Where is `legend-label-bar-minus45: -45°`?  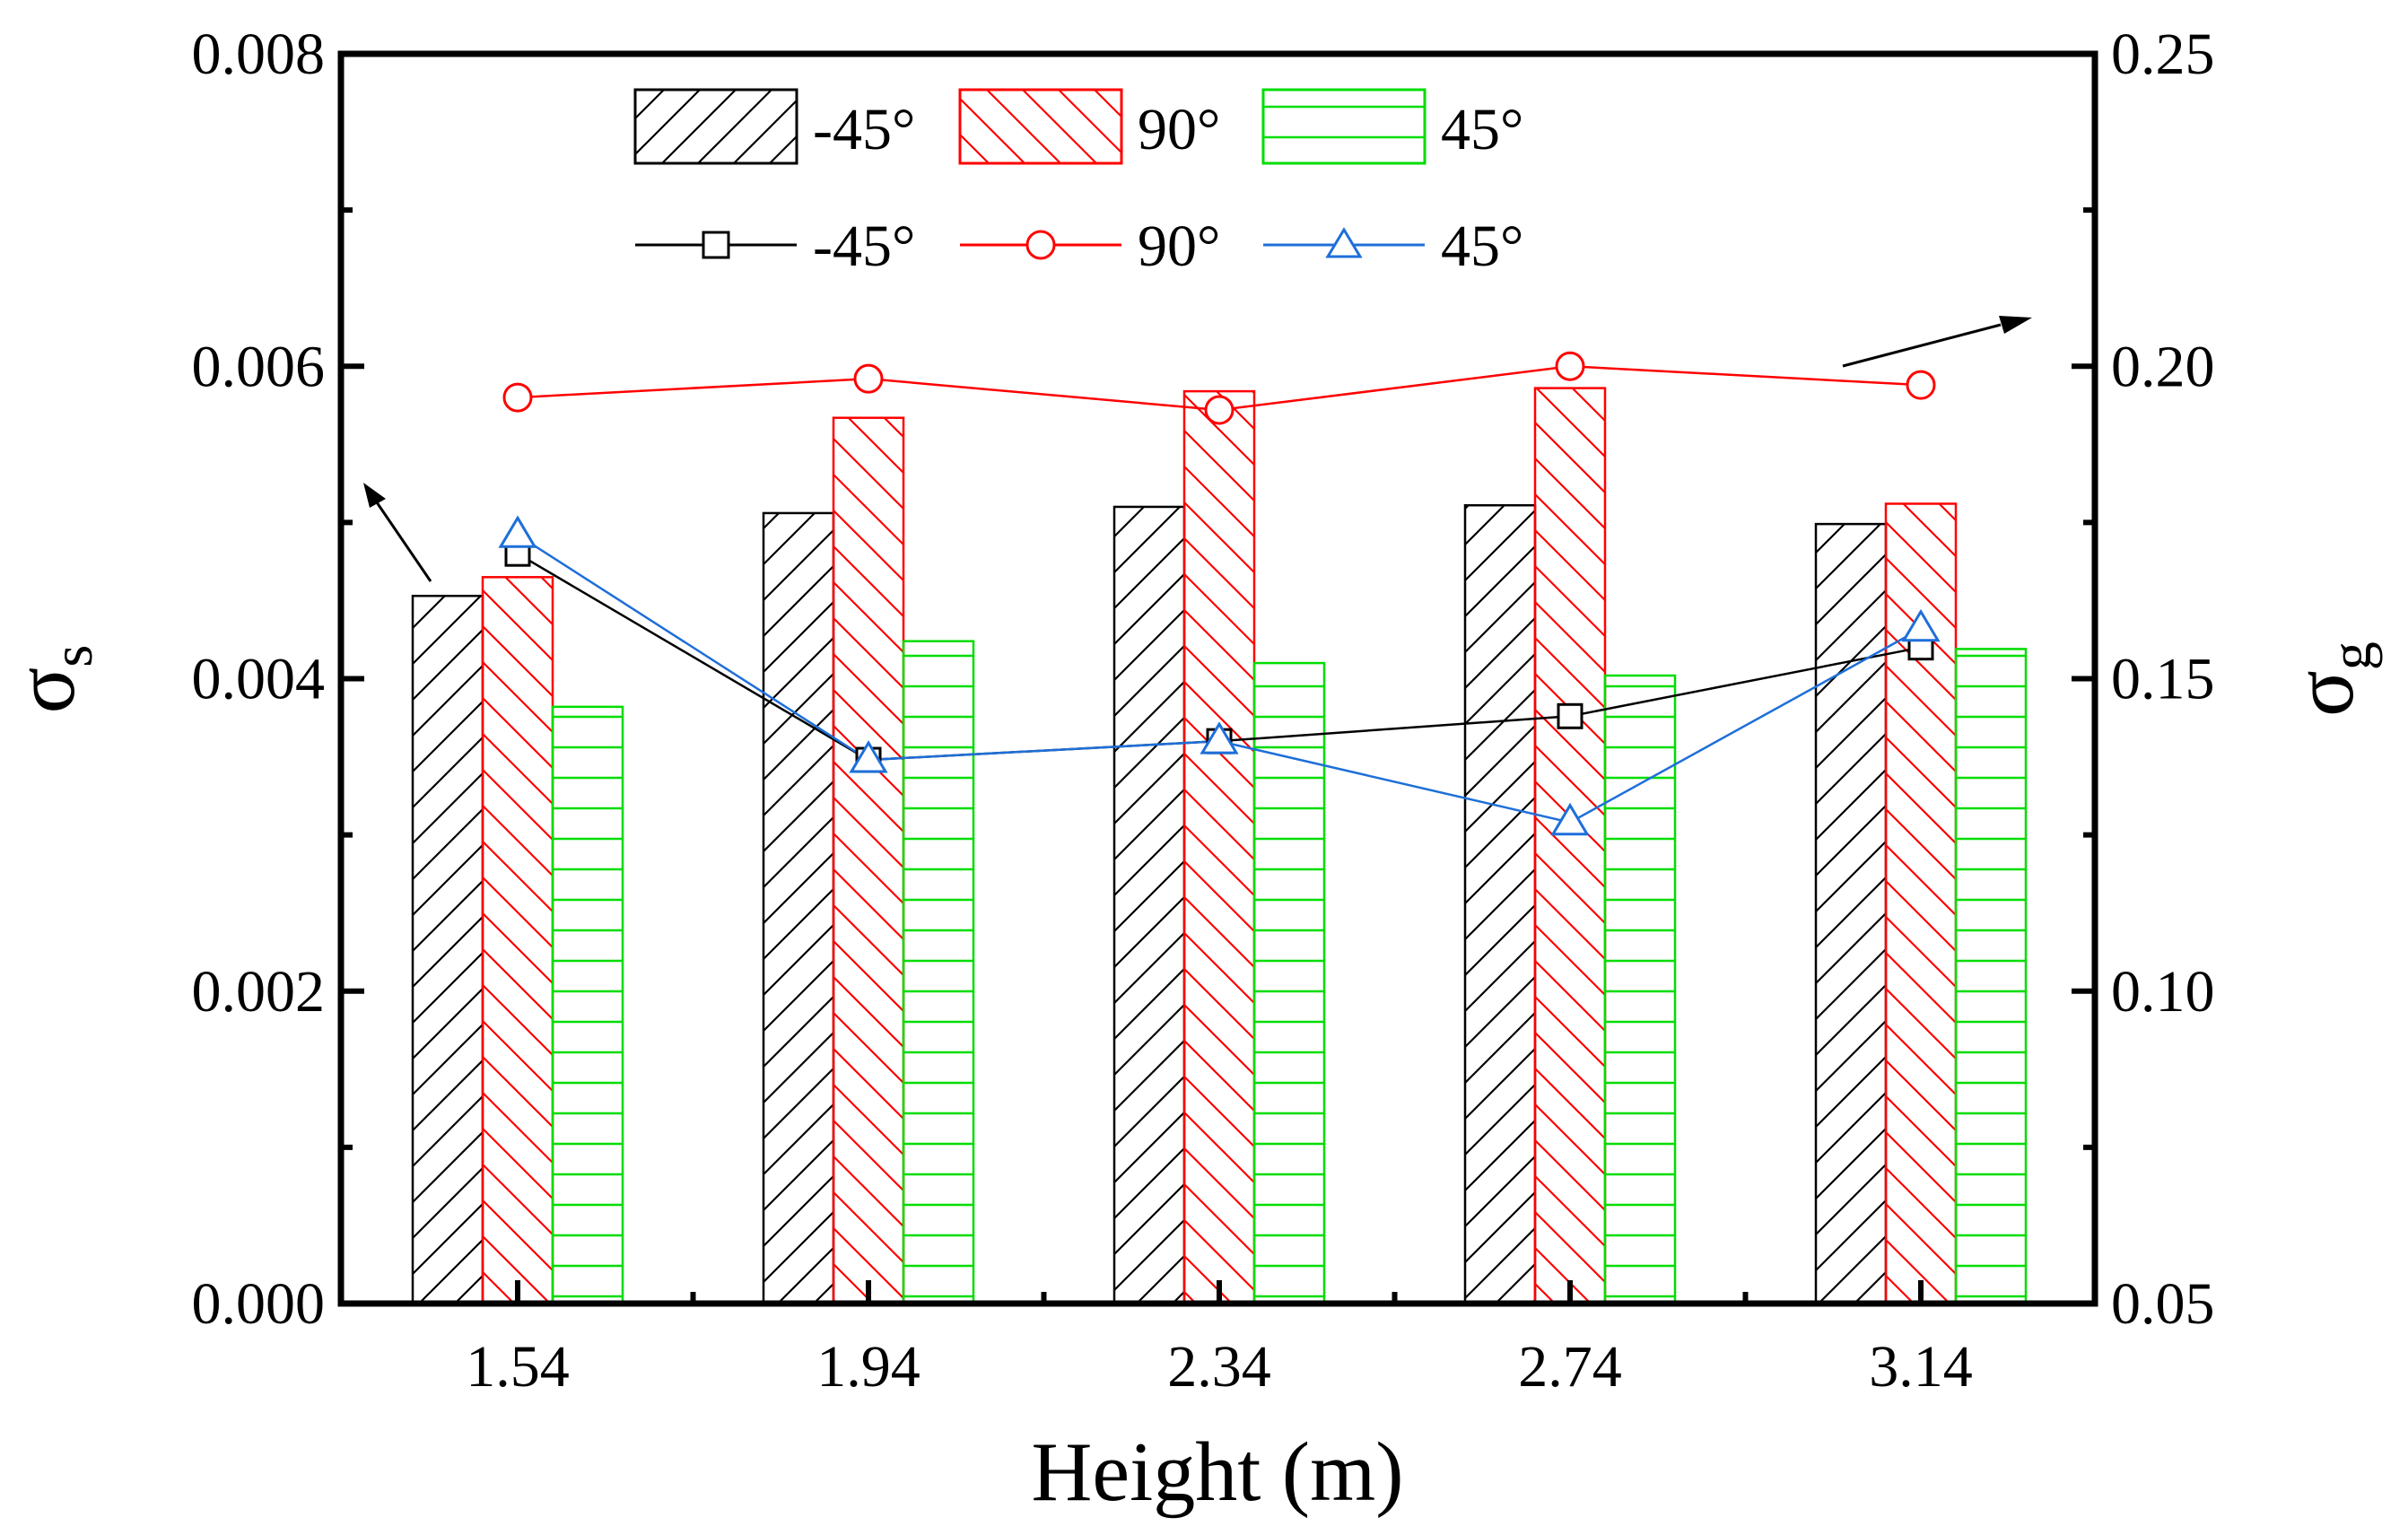
legend-label-bar-minus45: -45° is located at coordinates (864, 129).